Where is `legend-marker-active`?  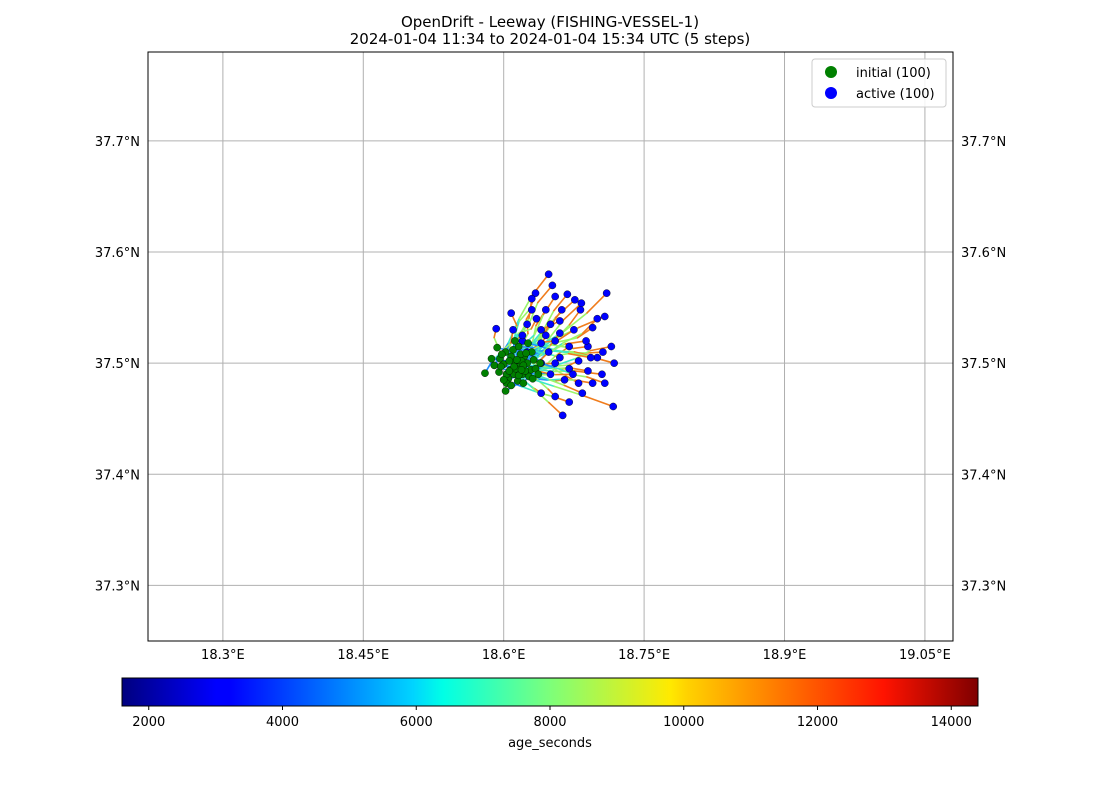 legend-marker-active is located at coordinates (831, 93).